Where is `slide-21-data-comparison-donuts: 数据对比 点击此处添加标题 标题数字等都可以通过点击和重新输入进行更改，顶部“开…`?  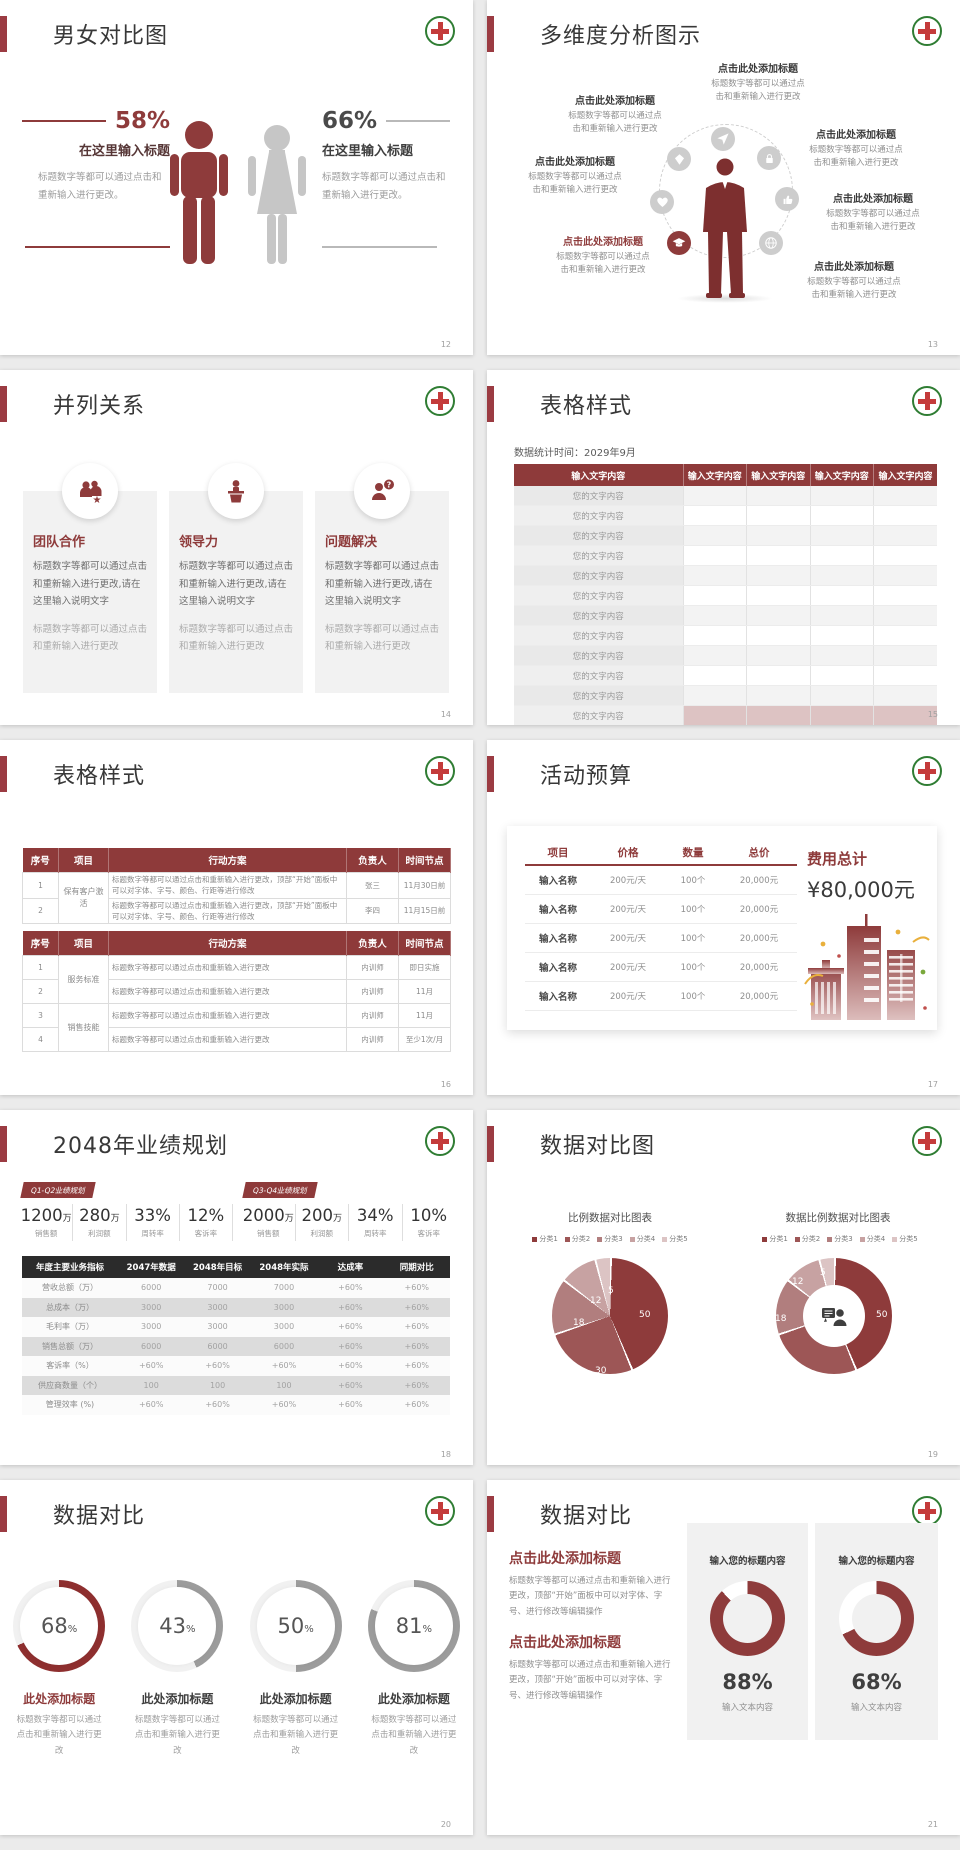 slide-21-data-comparison-donuts: 数据对比 点击此处添加标题 标题数字等都可以通过点击和重新输入进行更改，顶部“开… is located at coordinates (723, 1657).